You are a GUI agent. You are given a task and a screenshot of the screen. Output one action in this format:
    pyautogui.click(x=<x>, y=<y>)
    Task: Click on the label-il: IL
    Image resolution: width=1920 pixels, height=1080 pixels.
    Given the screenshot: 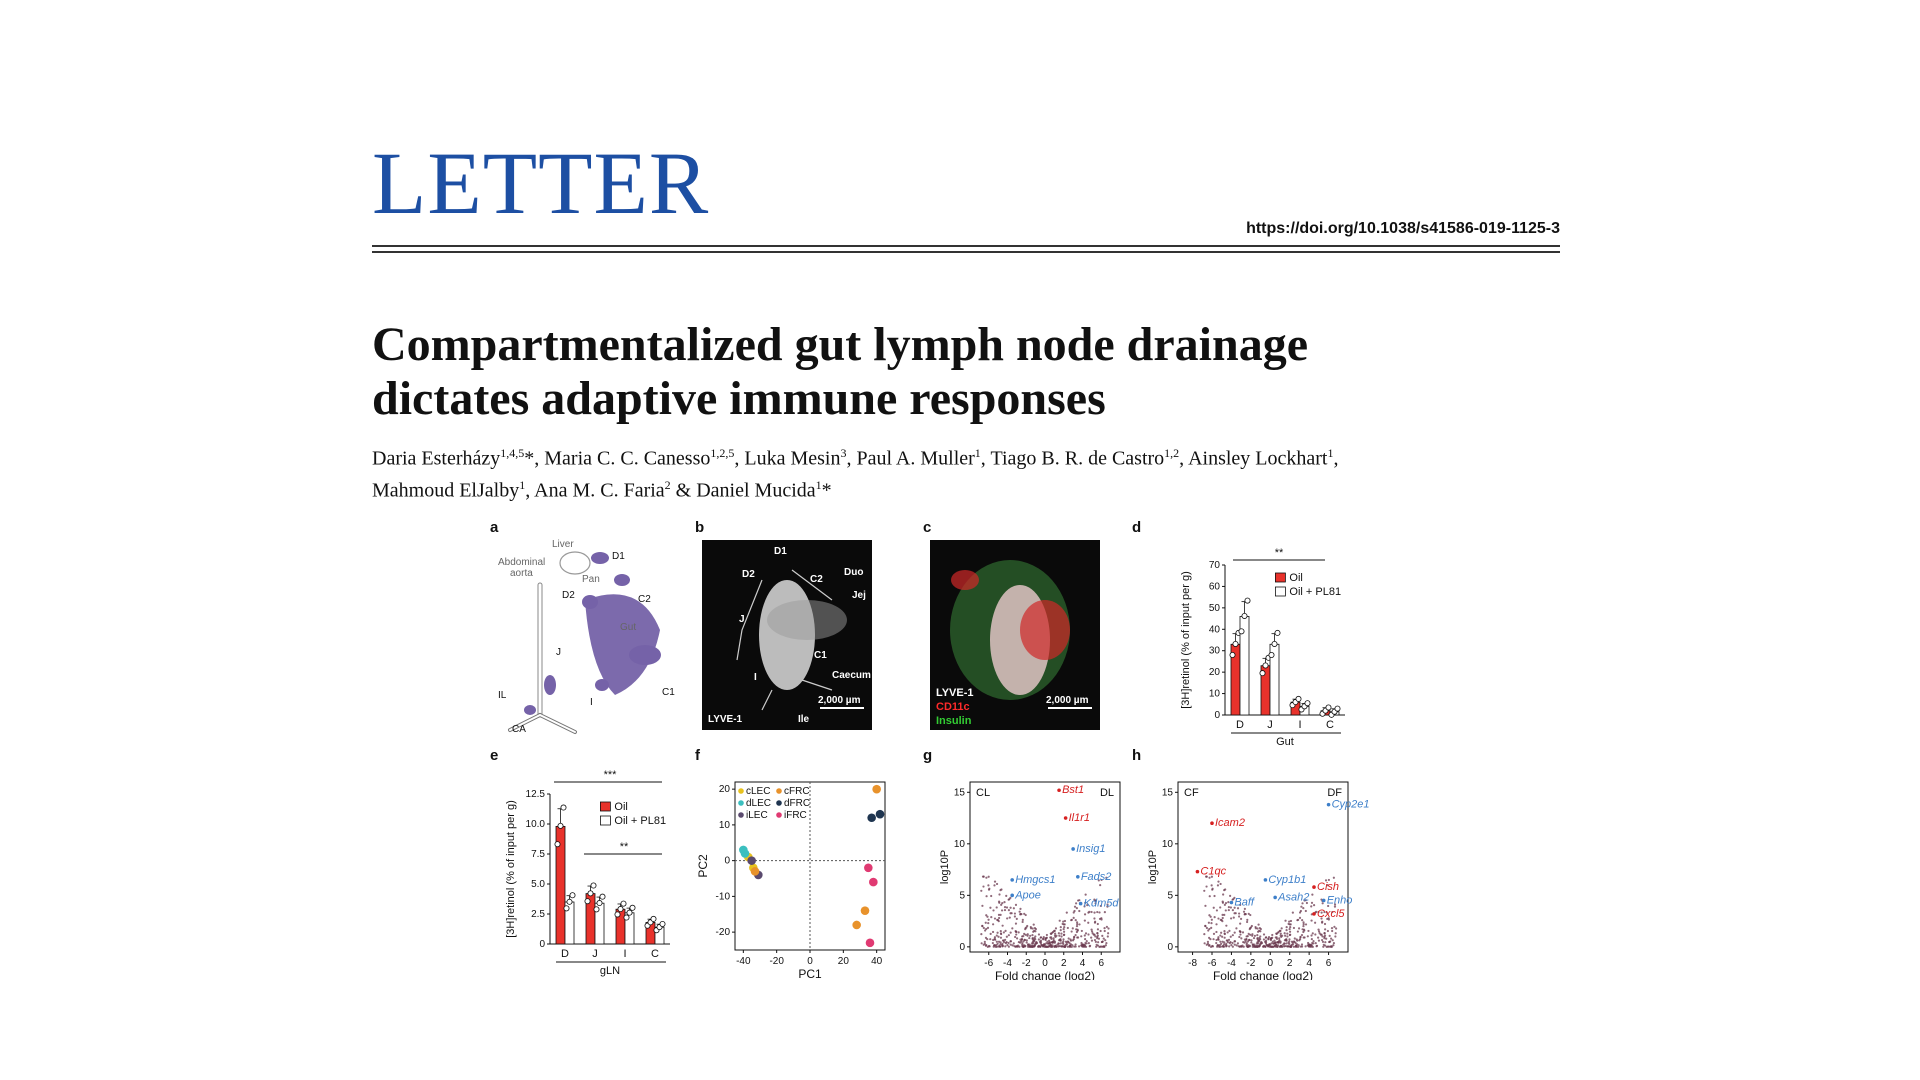 What is the action you would take?
    pyautogui.click(x=502, y=695)
    